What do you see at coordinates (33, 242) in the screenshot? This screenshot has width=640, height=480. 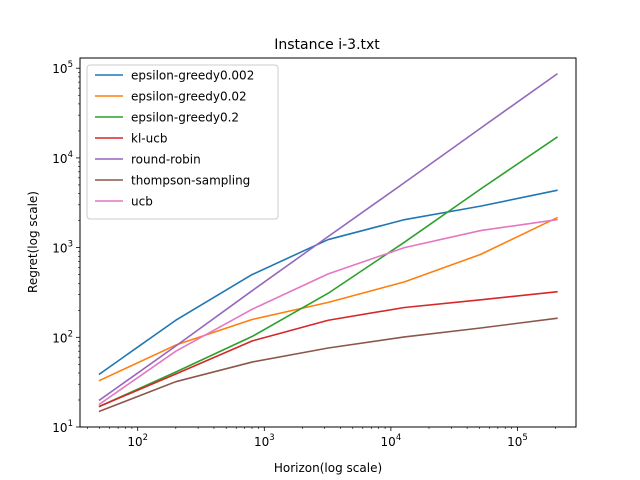 I see `y-axis-label: Regret(log scale)` at bounding box center [33, 242].